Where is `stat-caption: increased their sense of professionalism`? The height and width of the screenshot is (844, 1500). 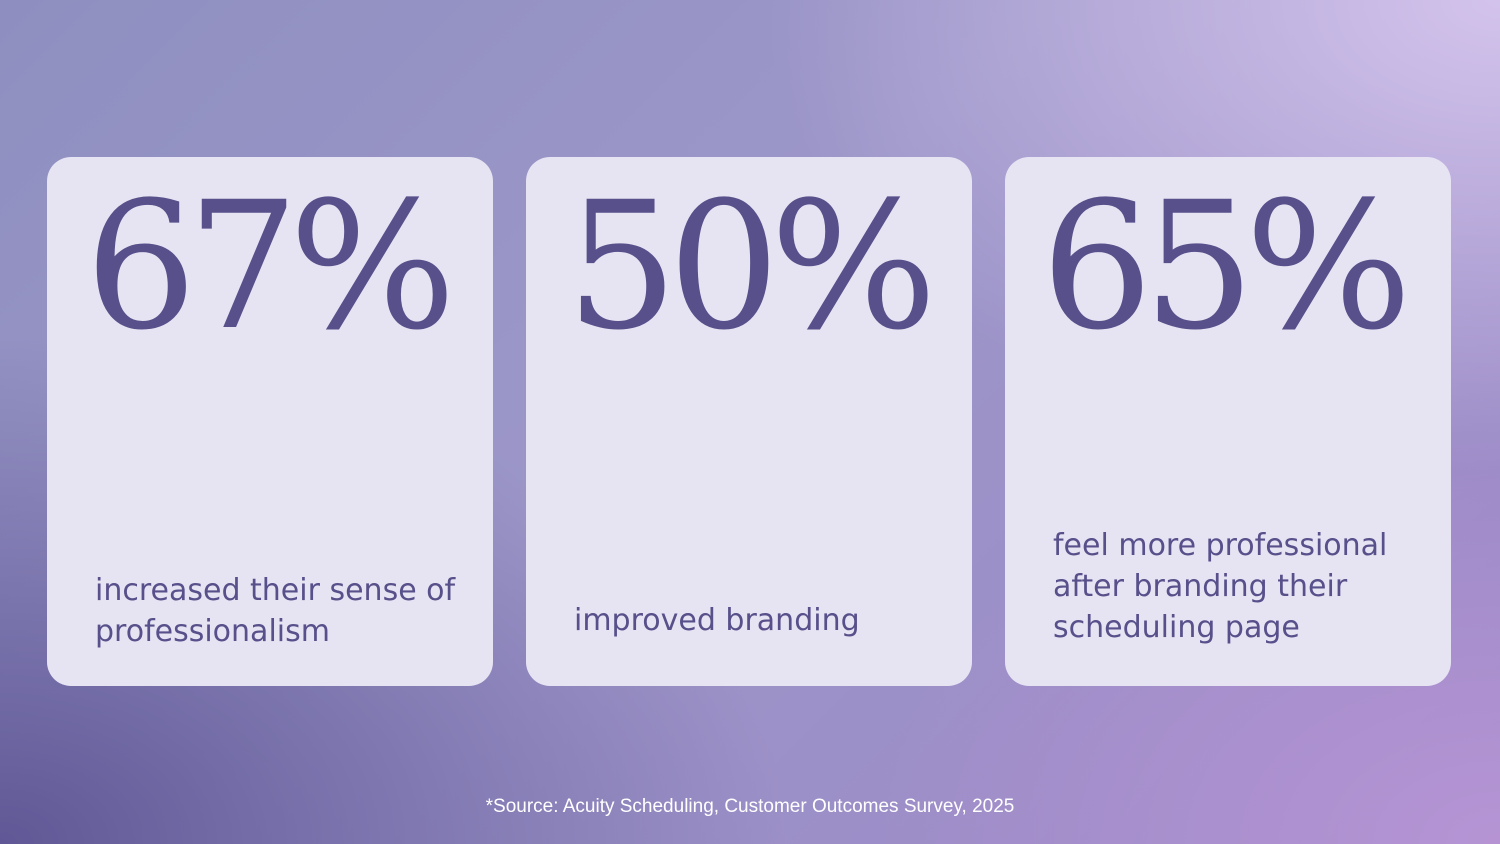 stat-caption: increased their sense of professionalism is located at coordinates (275, 611).